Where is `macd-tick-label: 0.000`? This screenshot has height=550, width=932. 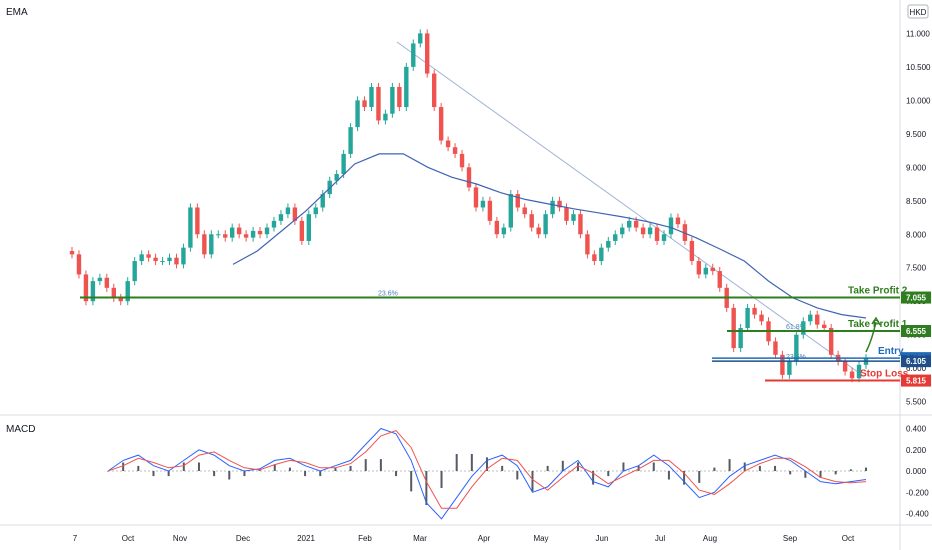 macd-tick-label: 0.000 is located at coordinates (916, 471).